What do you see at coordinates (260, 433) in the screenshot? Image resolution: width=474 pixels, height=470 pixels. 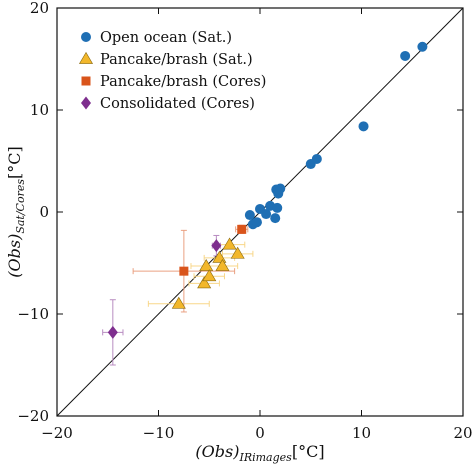 I see `x-tick-label: 0` at bounding box center [260, 433].